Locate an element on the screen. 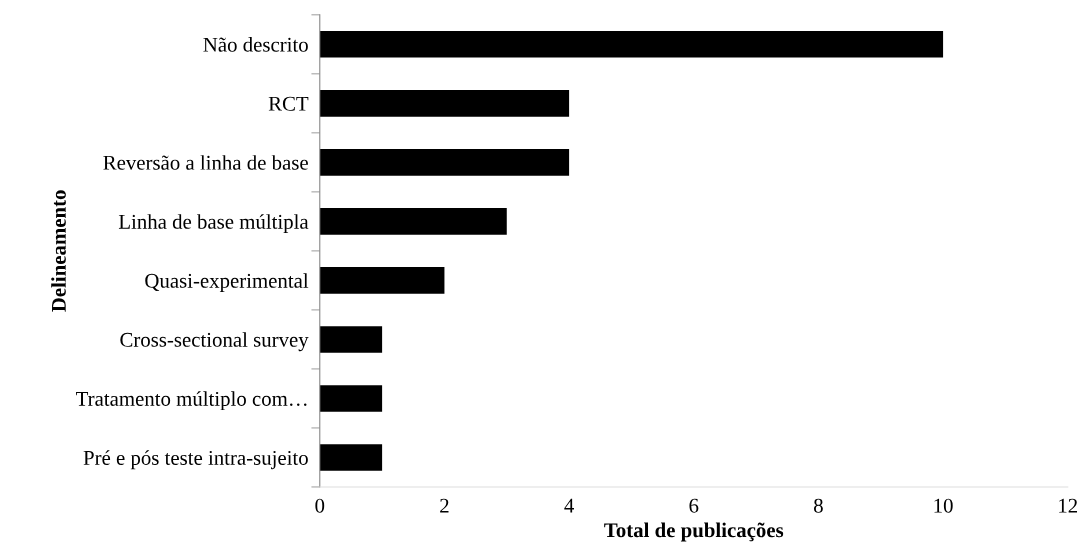 This screenshot has width=1084, height=549. x-tick-label: 4 is located at coordinates (569, 505).